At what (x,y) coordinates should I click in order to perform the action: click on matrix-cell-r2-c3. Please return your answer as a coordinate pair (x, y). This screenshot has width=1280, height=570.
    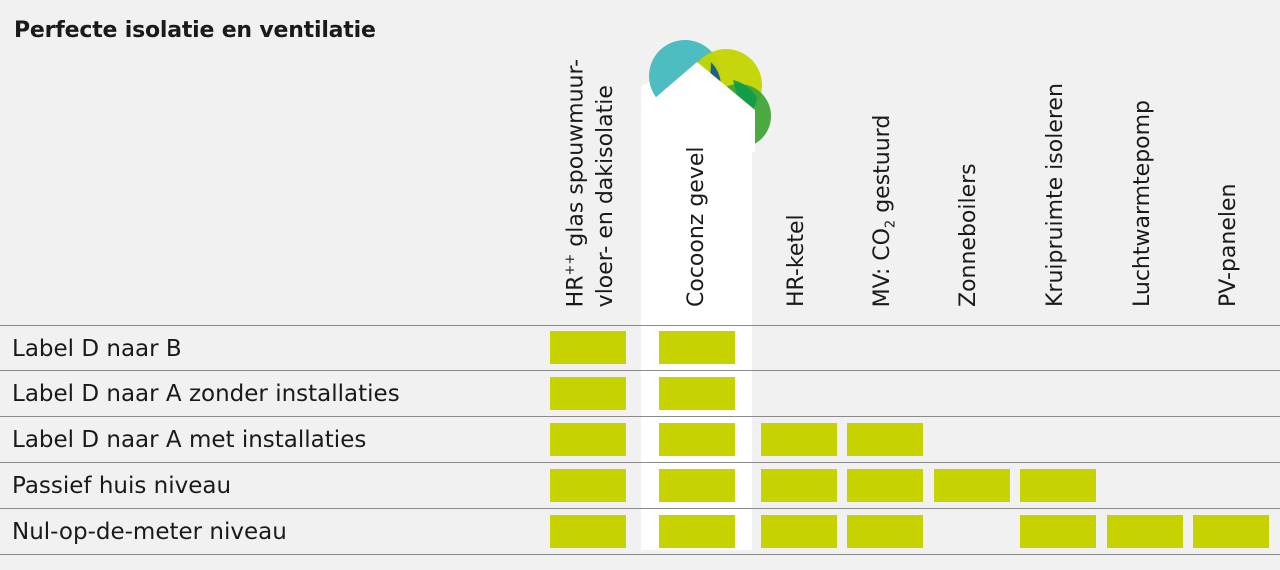
    Looking at the image, I should click on (885, 439).